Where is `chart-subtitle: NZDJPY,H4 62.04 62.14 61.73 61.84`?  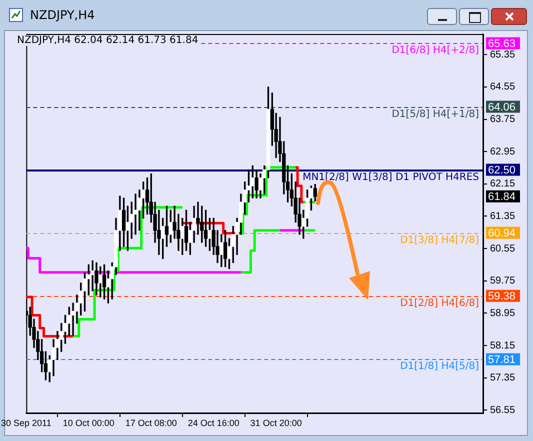
chart-subtitle: NZDJPY,H4 62.04 62.14 61.73 61.84 is located at coordinates (107, 40).